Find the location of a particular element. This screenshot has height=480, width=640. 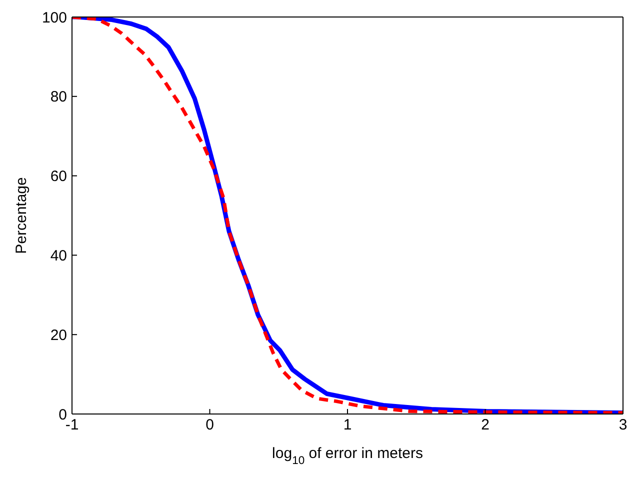

y-axis-title: Percentage is located at coordinates (21, 215).